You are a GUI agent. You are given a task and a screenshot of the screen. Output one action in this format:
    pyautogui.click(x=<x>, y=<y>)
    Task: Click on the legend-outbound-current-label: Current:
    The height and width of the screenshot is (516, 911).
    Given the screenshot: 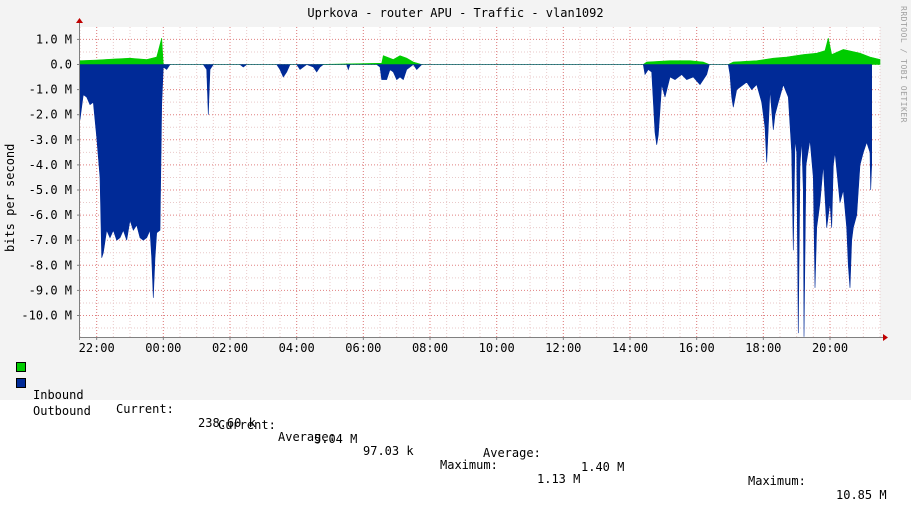 What is the action you would take?
    pyautogui.click(x=247, y=425)
    